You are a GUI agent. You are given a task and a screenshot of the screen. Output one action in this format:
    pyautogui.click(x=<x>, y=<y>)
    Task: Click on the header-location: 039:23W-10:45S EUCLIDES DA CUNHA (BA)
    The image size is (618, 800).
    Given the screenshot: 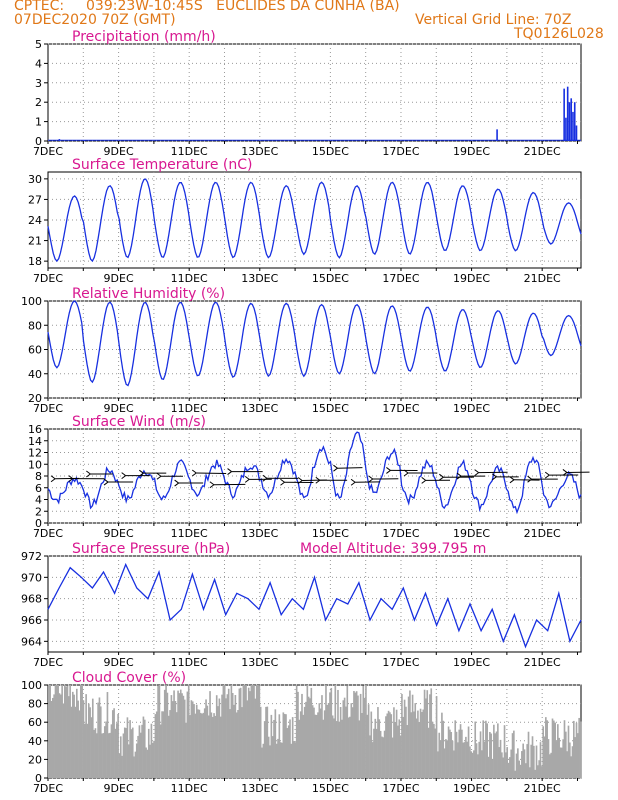 What is the action you would take?
    pyautogui.click(x=243, y=7)
    